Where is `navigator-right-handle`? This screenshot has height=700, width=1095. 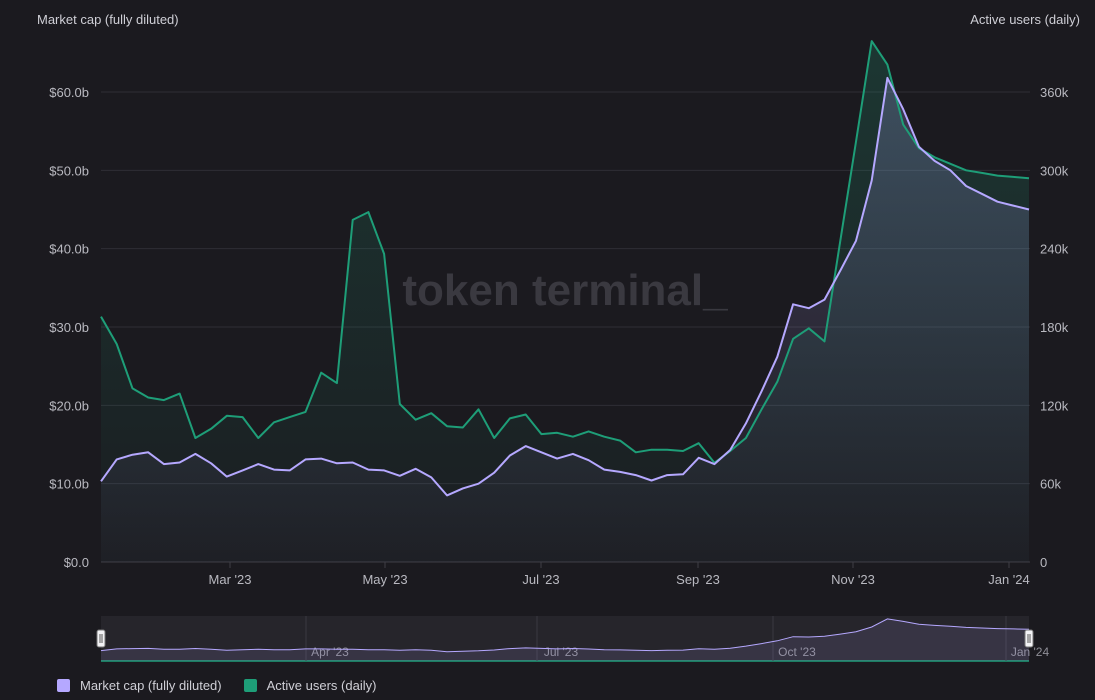
navigator-right-handle is located at coordinates (1029, 638).